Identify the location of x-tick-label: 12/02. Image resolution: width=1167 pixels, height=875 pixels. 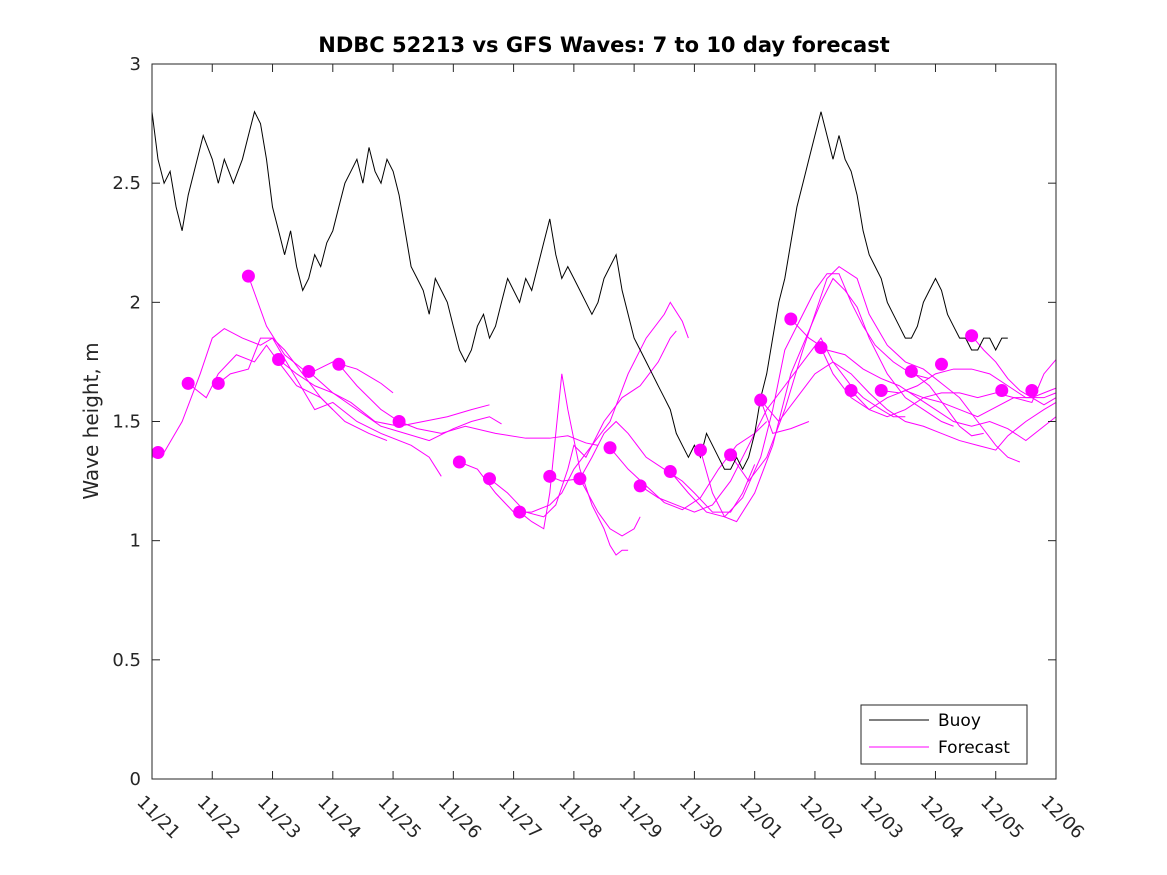
(821, 818).